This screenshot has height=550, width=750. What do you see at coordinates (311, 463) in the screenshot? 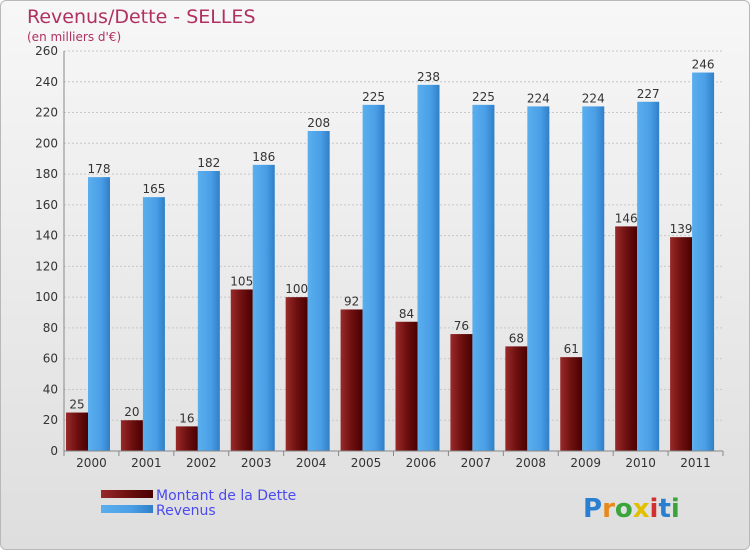
I see `x-tick-label: 2004` at bounding box center [311, 463].